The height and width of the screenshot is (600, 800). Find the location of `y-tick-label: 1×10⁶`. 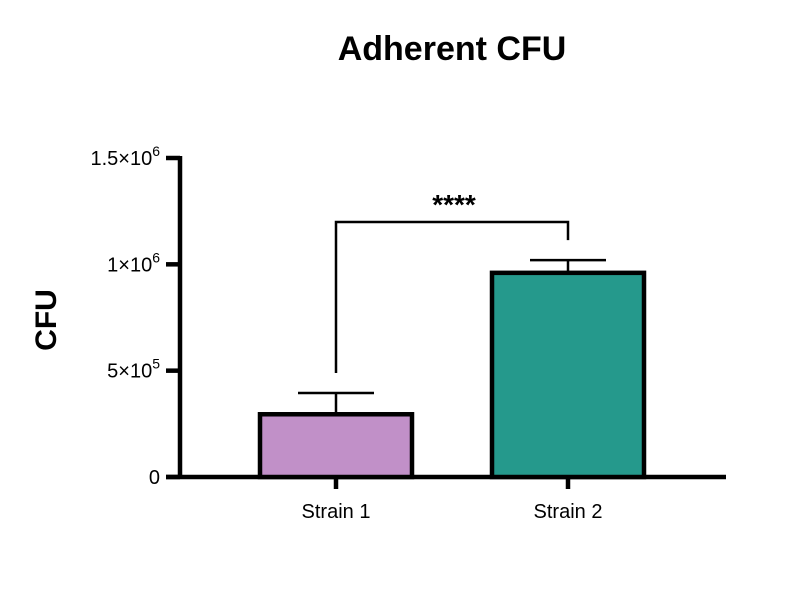

y-tick-label: 1×10⁶ is located at coordinates (133, 262).